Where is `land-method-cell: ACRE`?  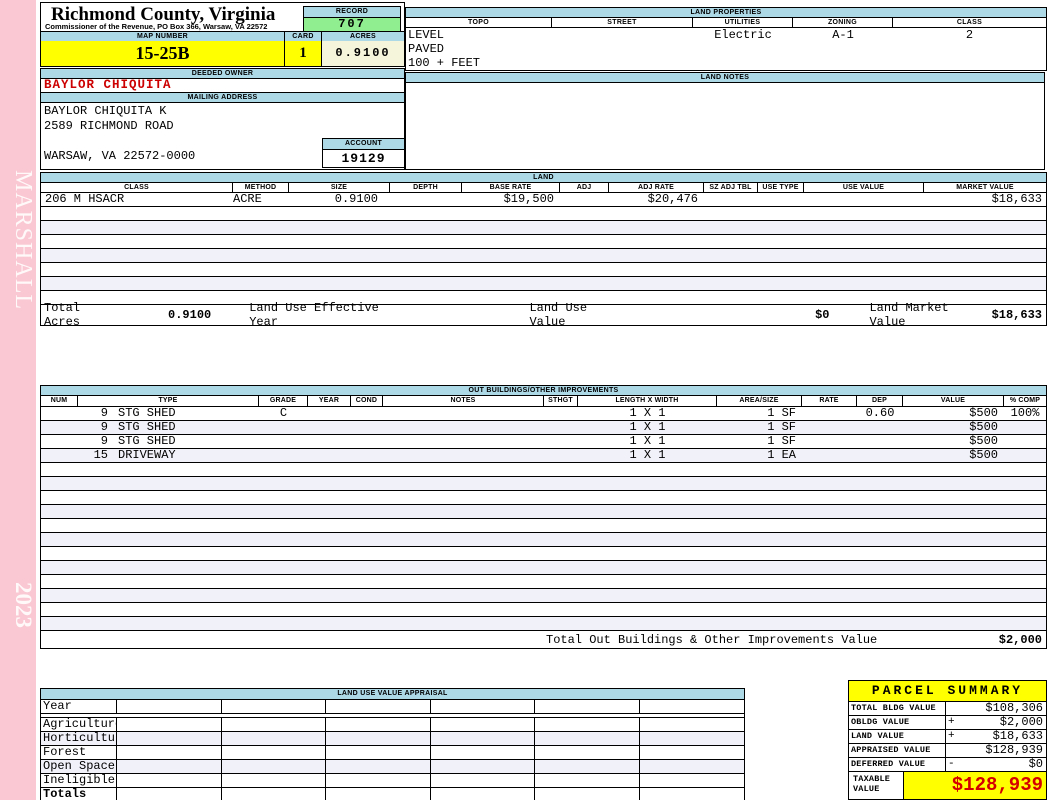 land-method-cell: ACRE is located at coordinates (247, 199).